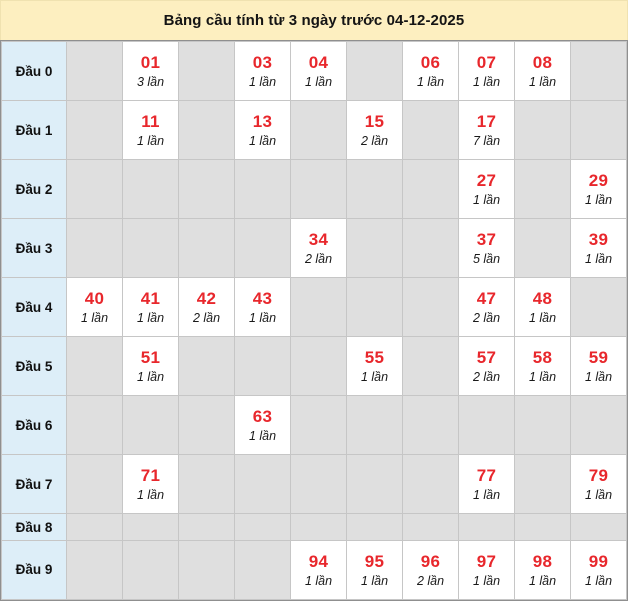 This screenshot has width=628, height=601. Describe the element at coordinates (318, 248) in the screenshot. I see `number-cell: 34 2 lần` at that location.